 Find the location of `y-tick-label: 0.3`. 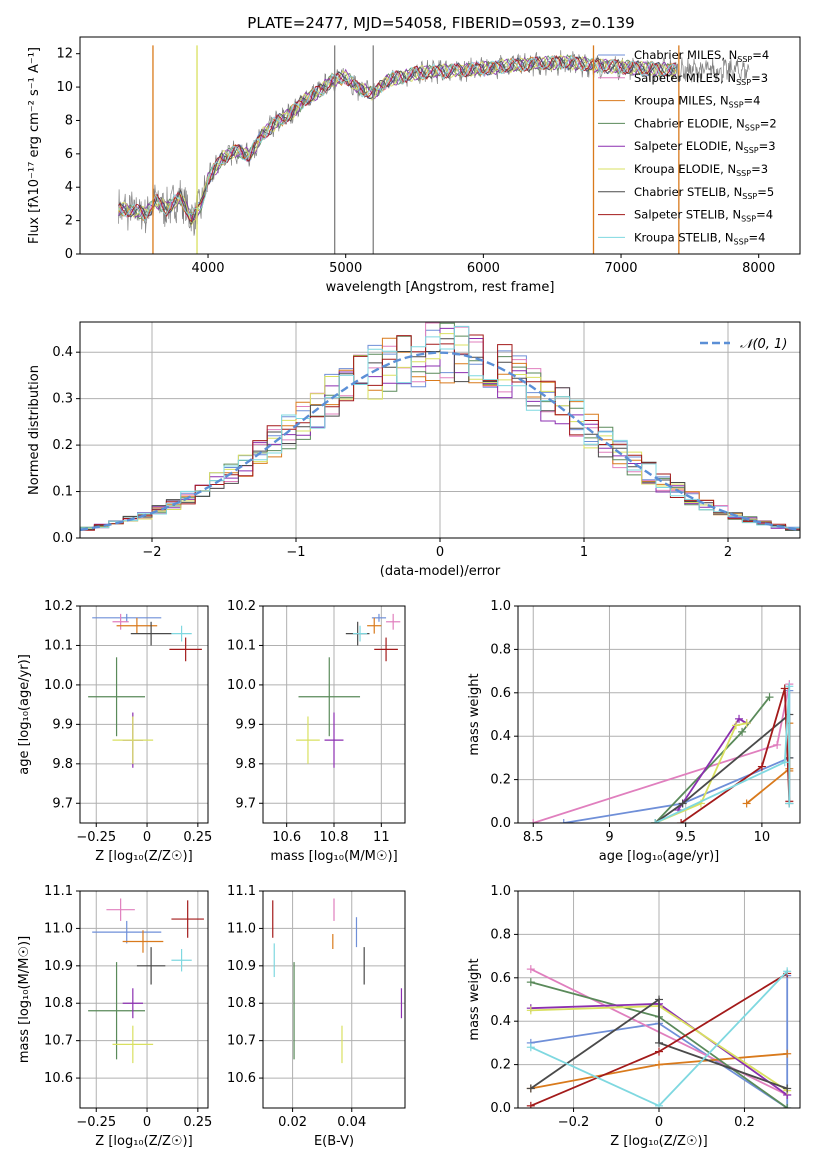

y-tick-label: 0.3 is located at coordinates (62, 399).